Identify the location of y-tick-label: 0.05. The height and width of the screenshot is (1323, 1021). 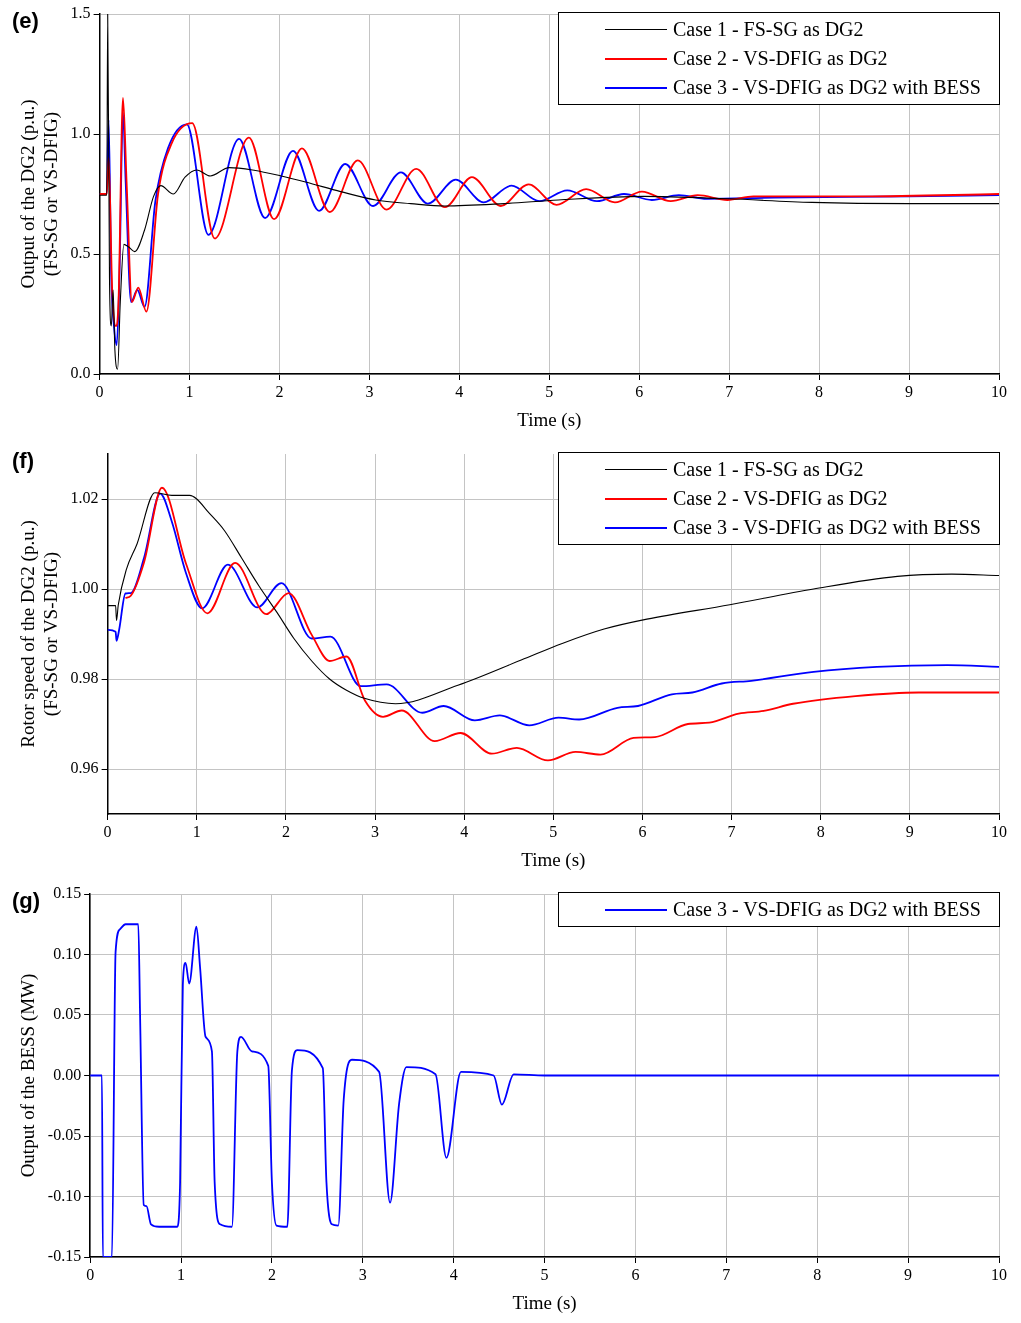
(67, 1014).